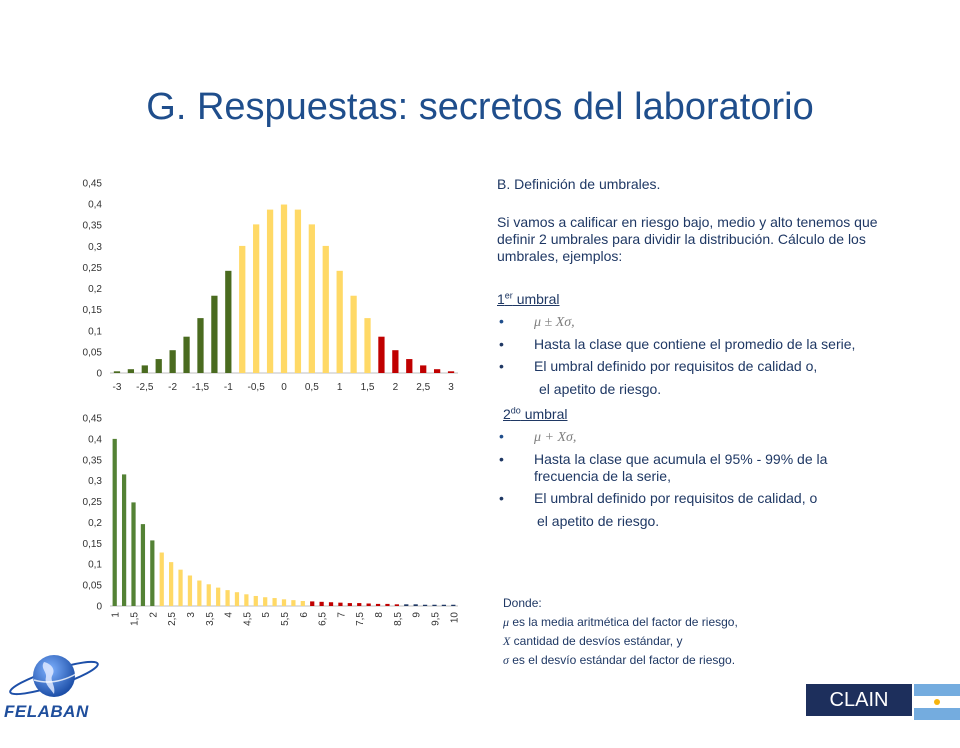  Describe the element at coordinates (93, 419) in the screenshot. I see `y-tick-label: 0,45` at that location.